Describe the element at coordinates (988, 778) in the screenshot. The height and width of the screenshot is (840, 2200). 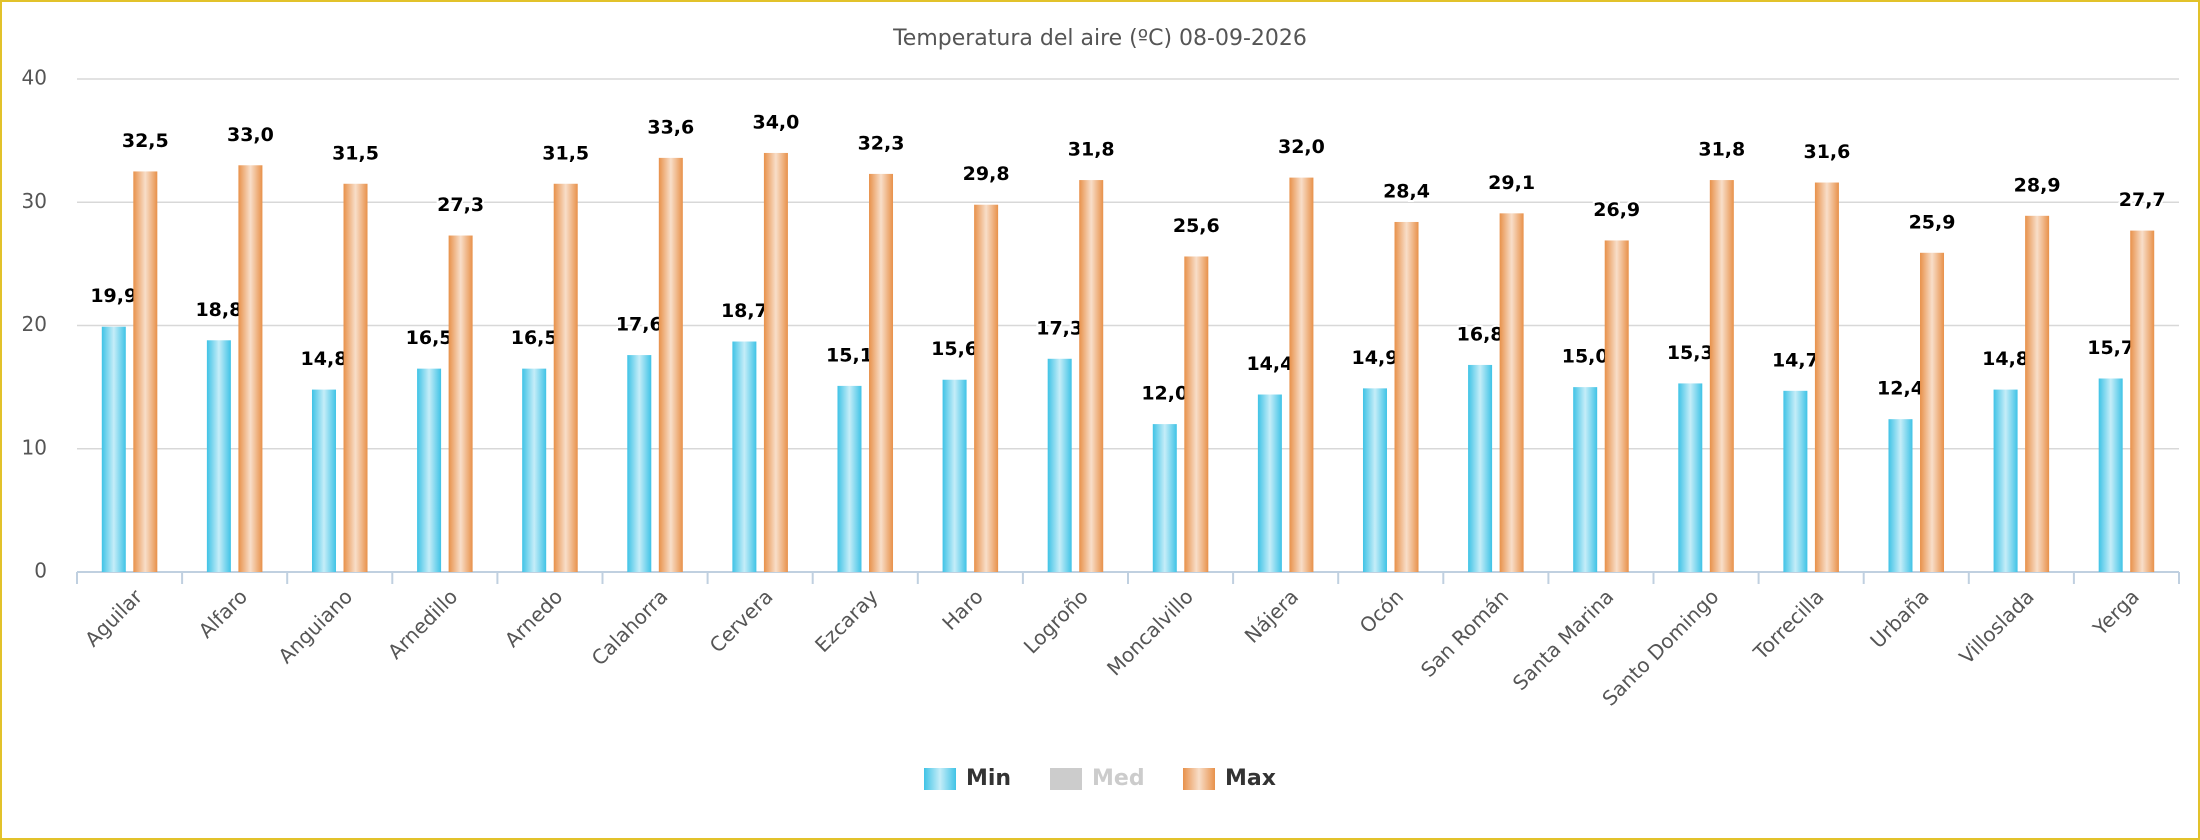
I see `legend-label: Min` at that location.